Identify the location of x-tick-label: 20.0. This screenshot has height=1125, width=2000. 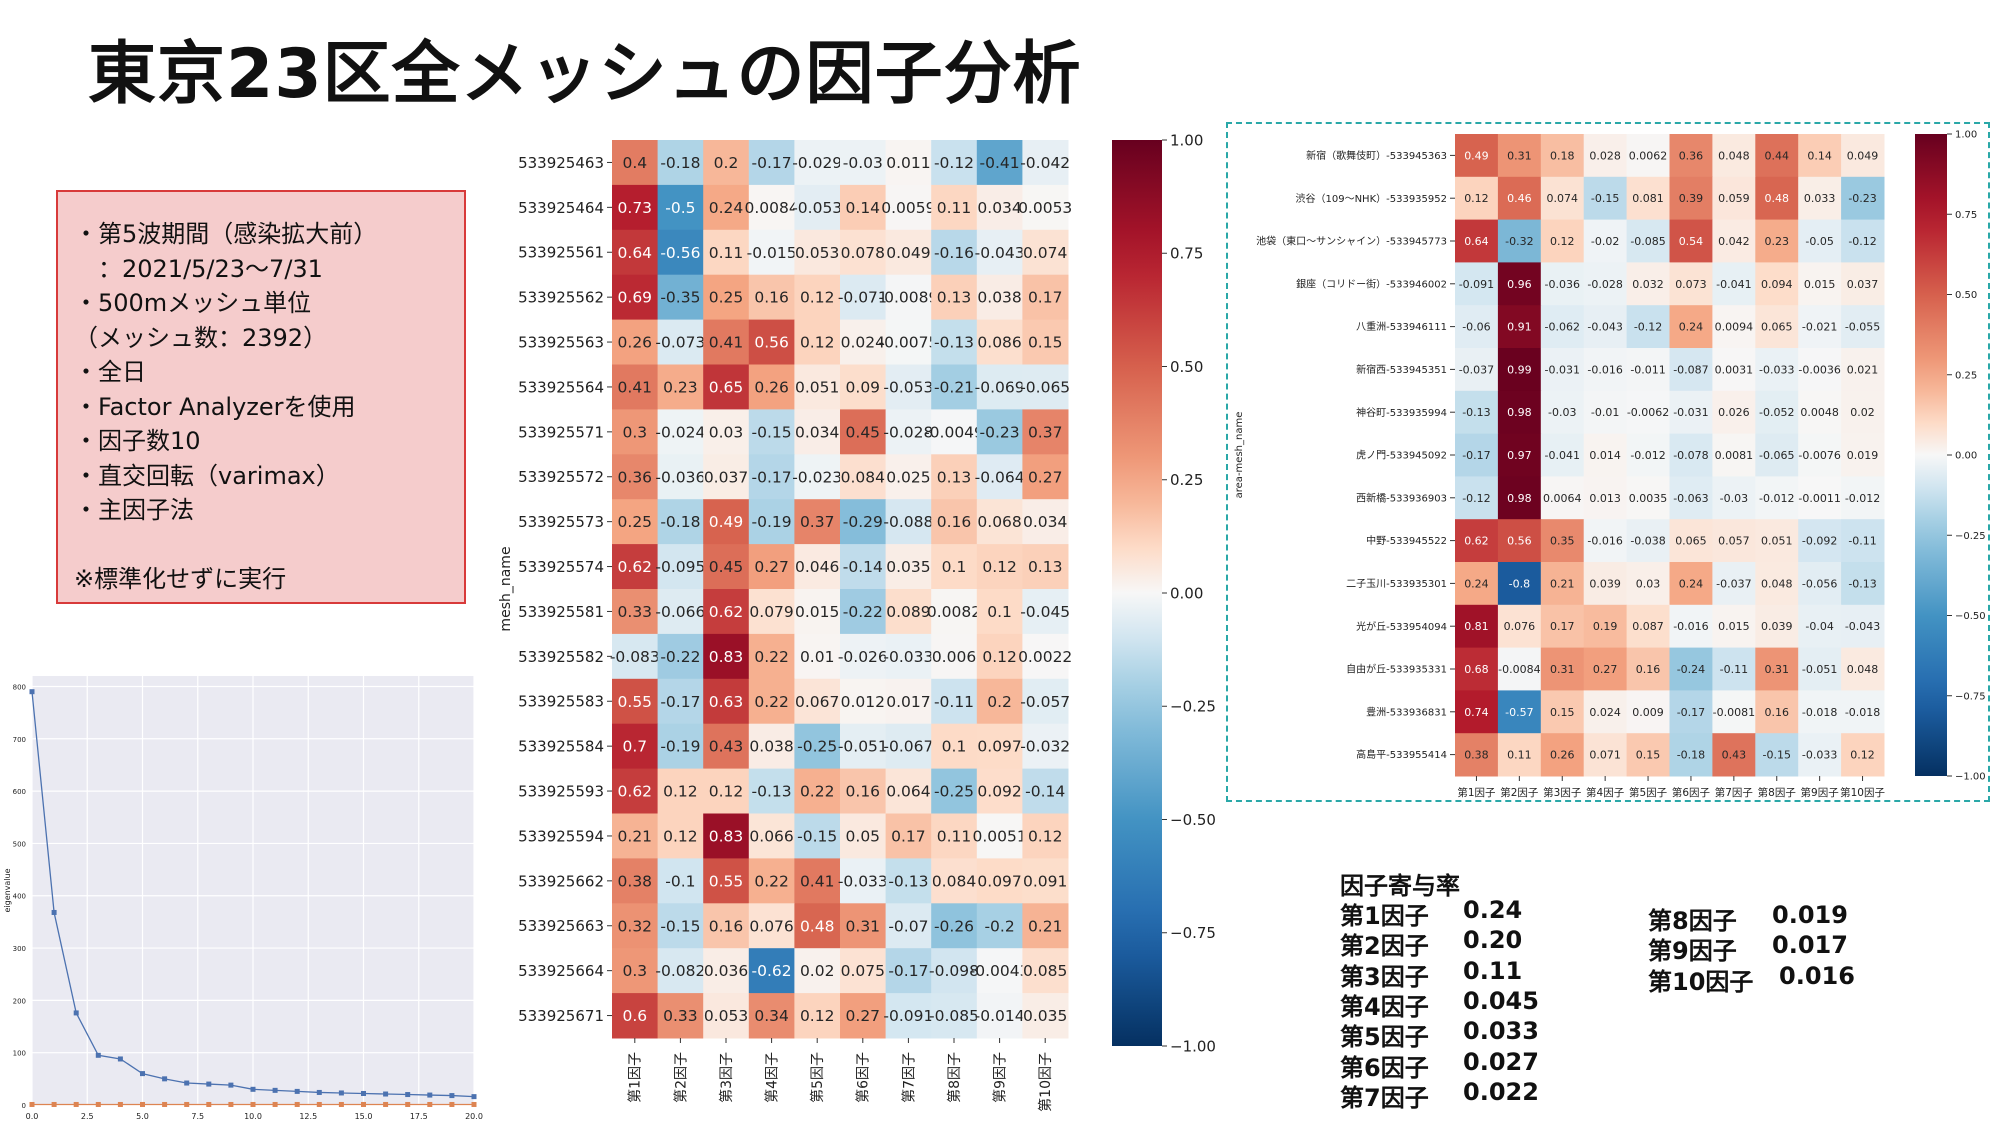
(474, 1116).